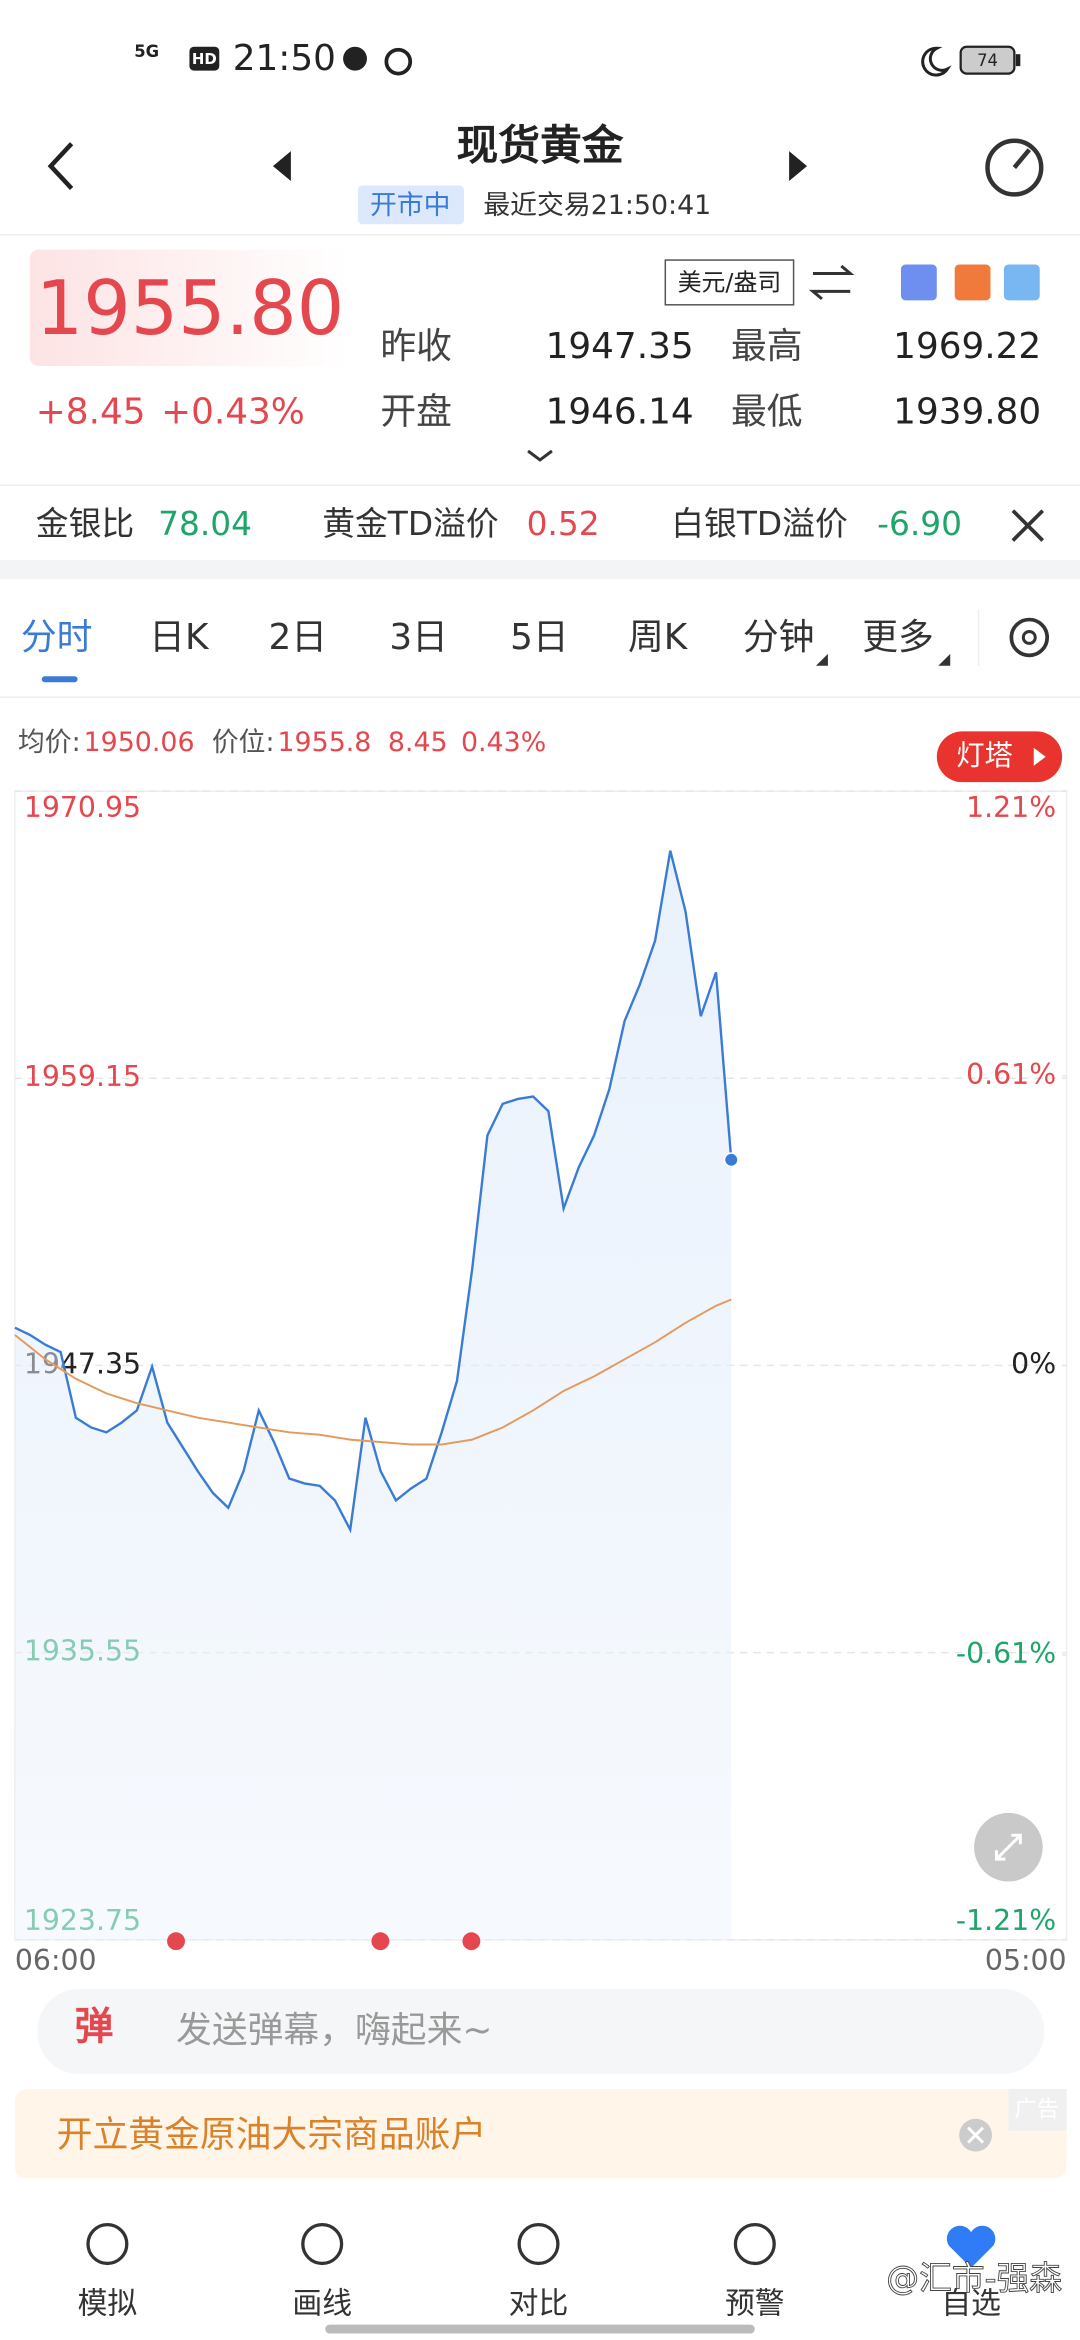  What do you see at coordinates (85, 524) in the screenshot?
I see `ticker-label: 金银比` at bounding box center [85, 524].